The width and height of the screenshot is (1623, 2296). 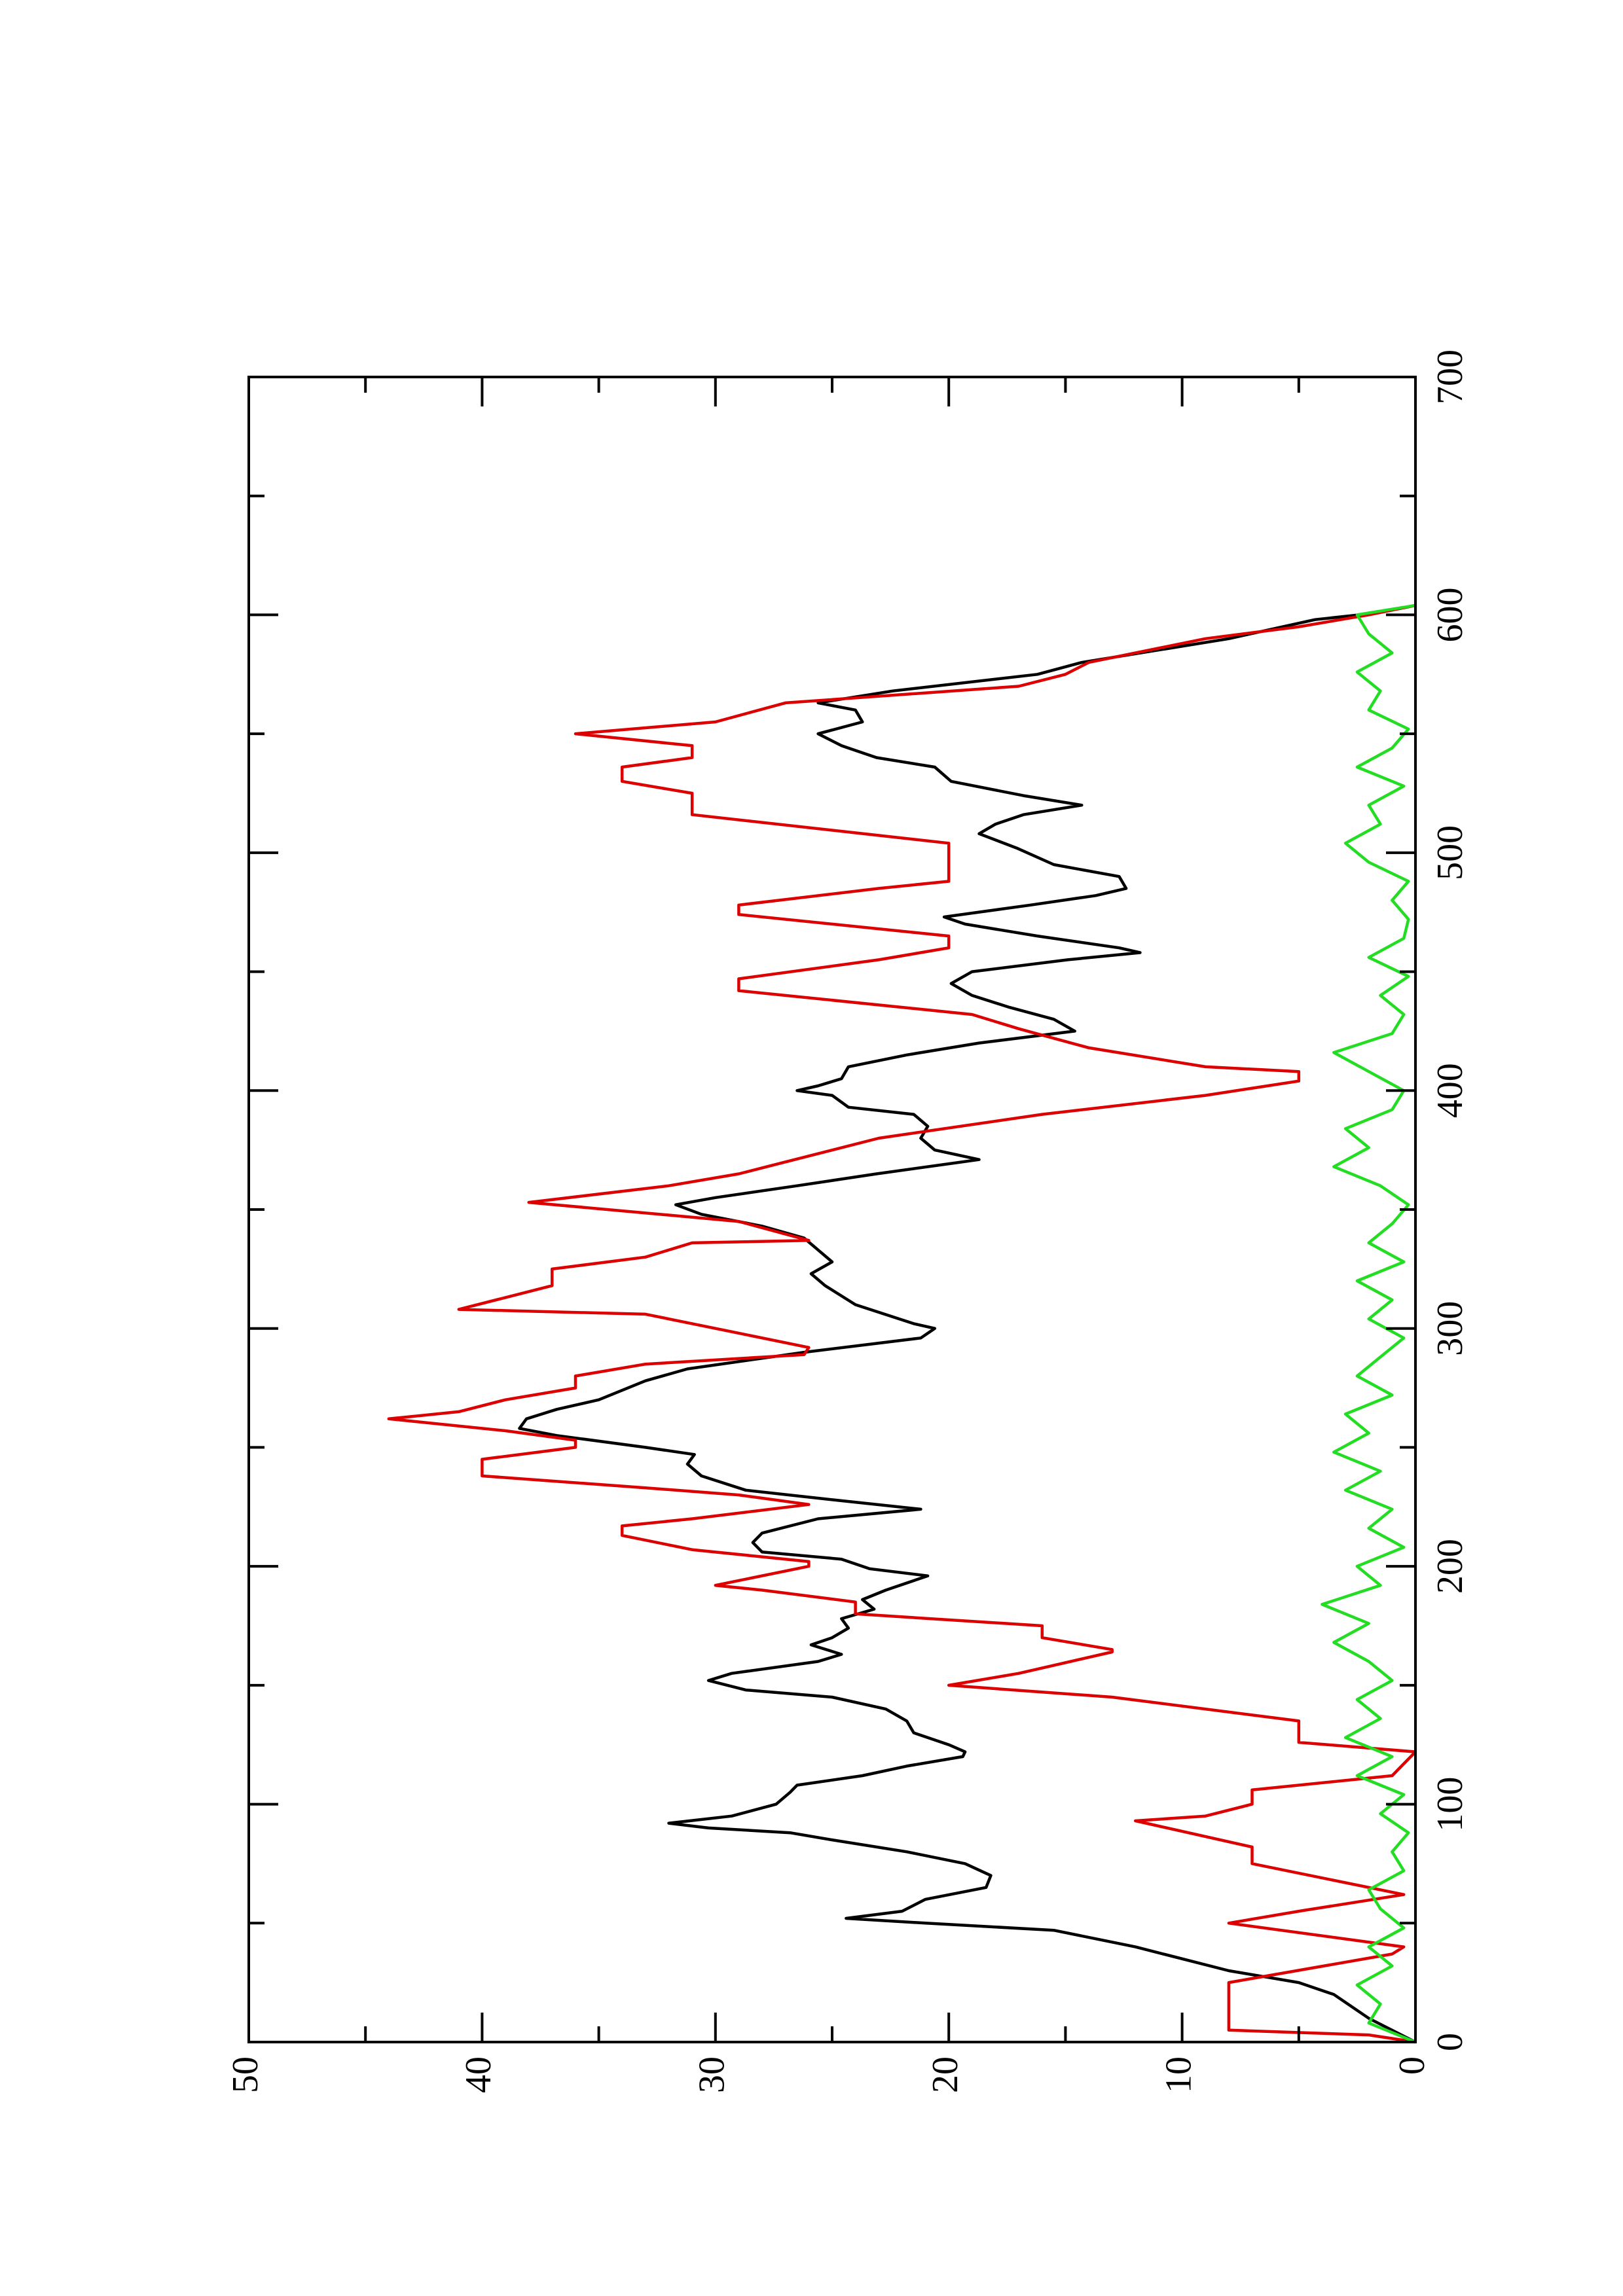 What do you see at coordinates (1450, 614) in the screenshot?
I see `x-tick-label: 600` at bounding box center [1450, 614].